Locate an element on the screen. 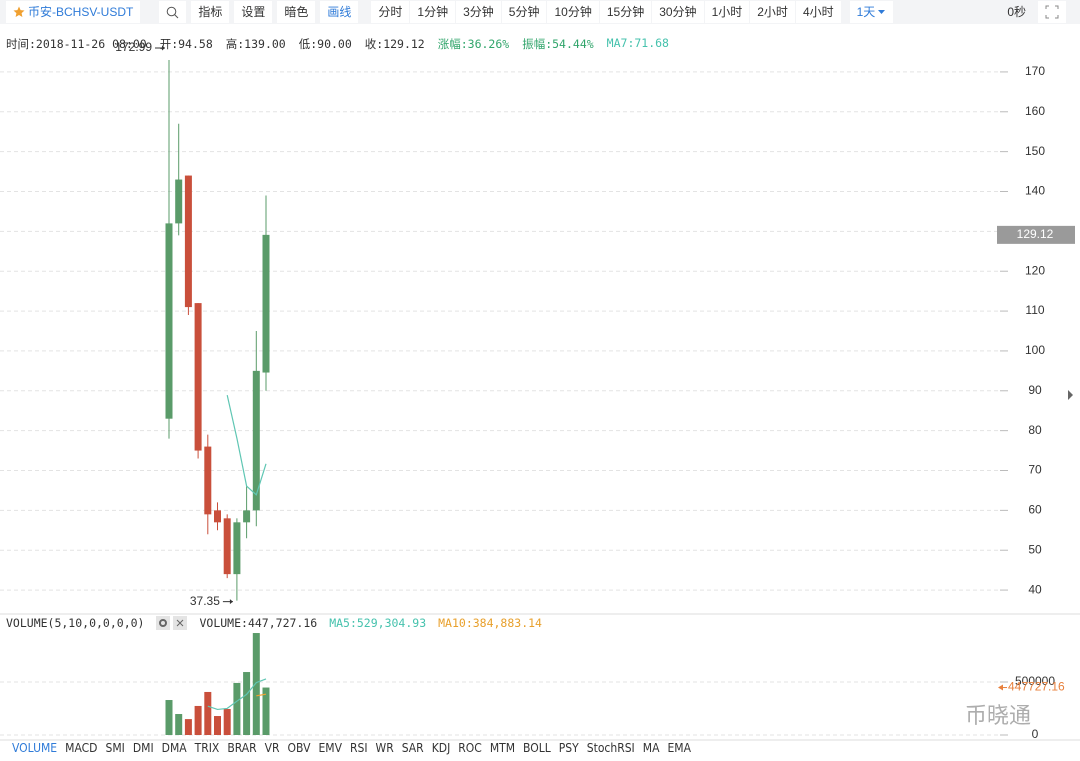 The height and width of the screenshot is (761, 1080). interval-button: 1小时 is located at coordinates (727, 12).